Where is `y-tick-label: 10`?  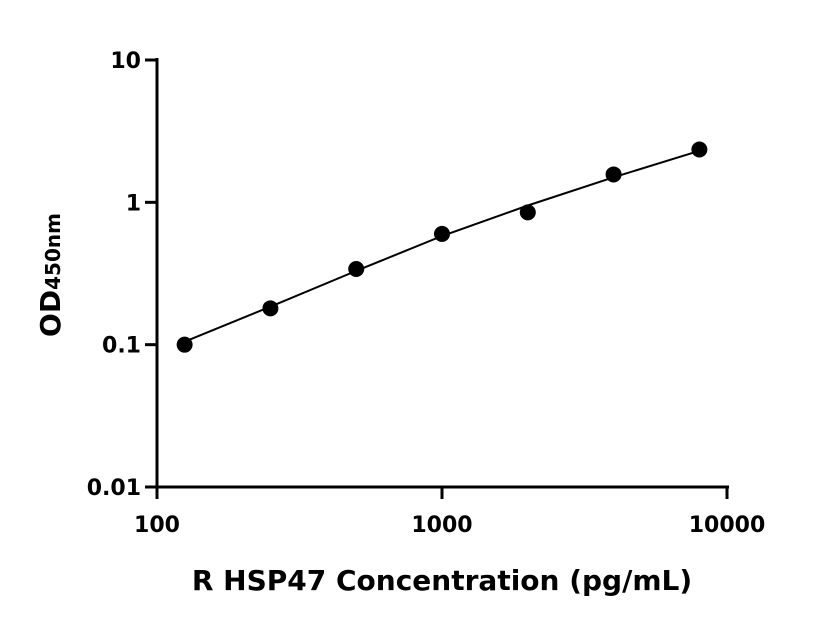 y-tick-label: 10 is located at coordinates (125, 61).